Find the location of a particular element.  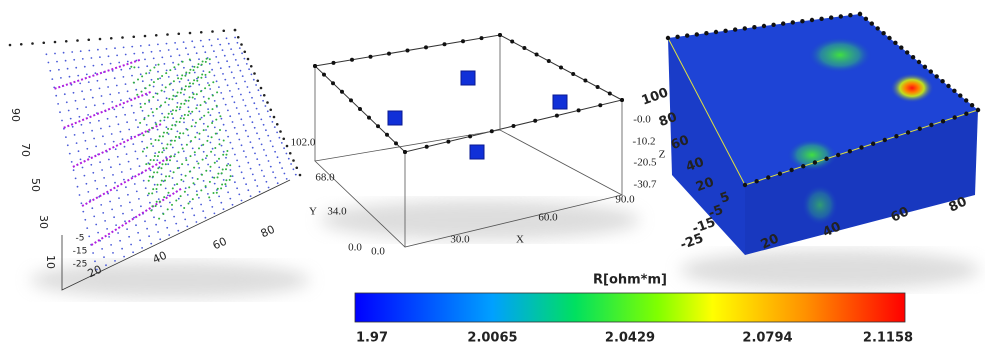

tick-label: -15 is located at coordinates (80, 252).